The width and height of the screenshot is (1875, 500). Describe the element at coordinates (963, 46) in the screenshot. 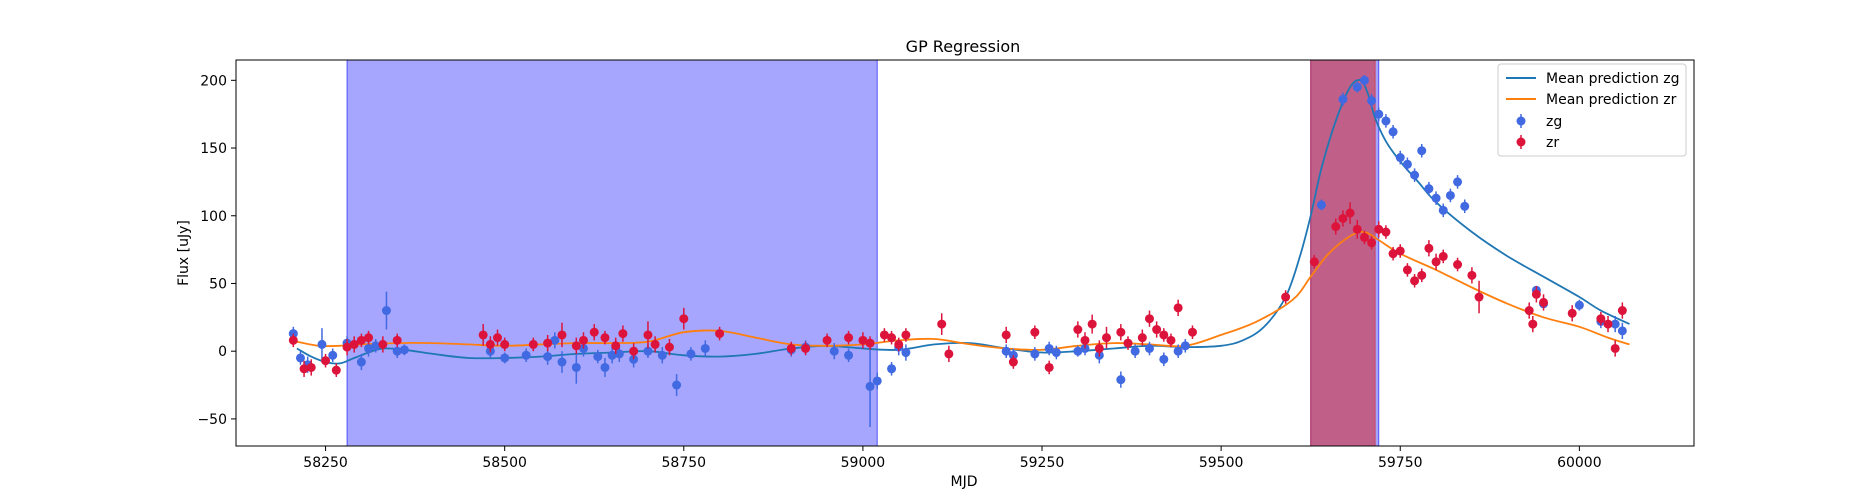

I see `chart-title: GP Regression` at that location.